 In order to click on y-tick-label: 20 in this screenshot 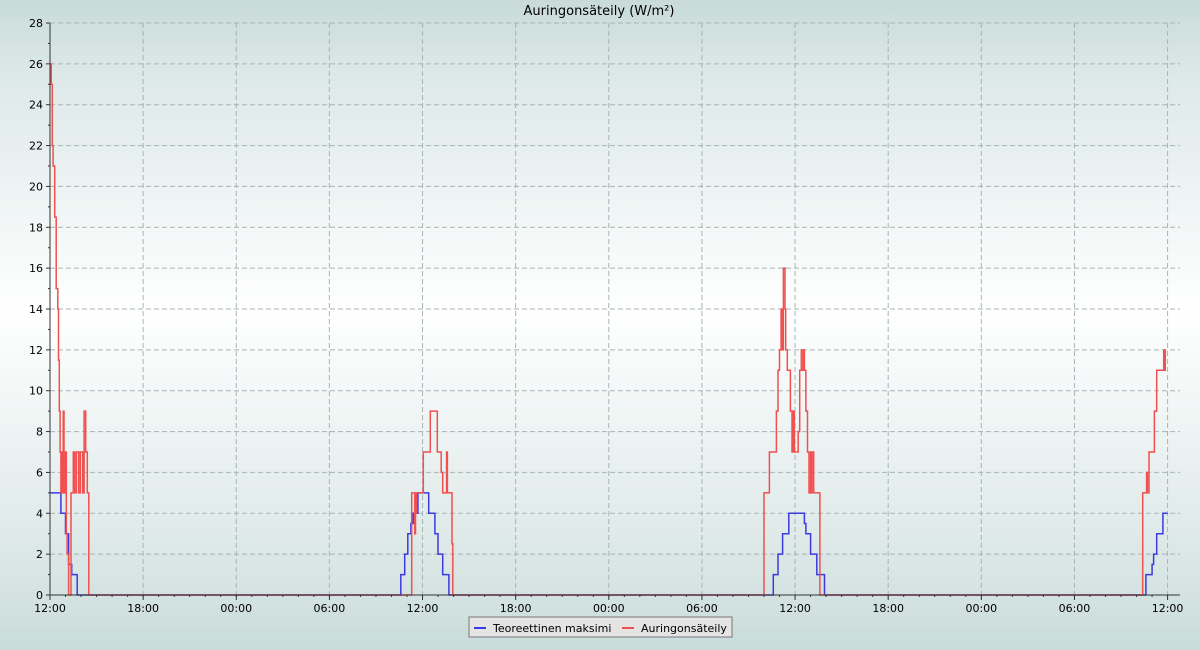, I will do `click(36, 186)`.